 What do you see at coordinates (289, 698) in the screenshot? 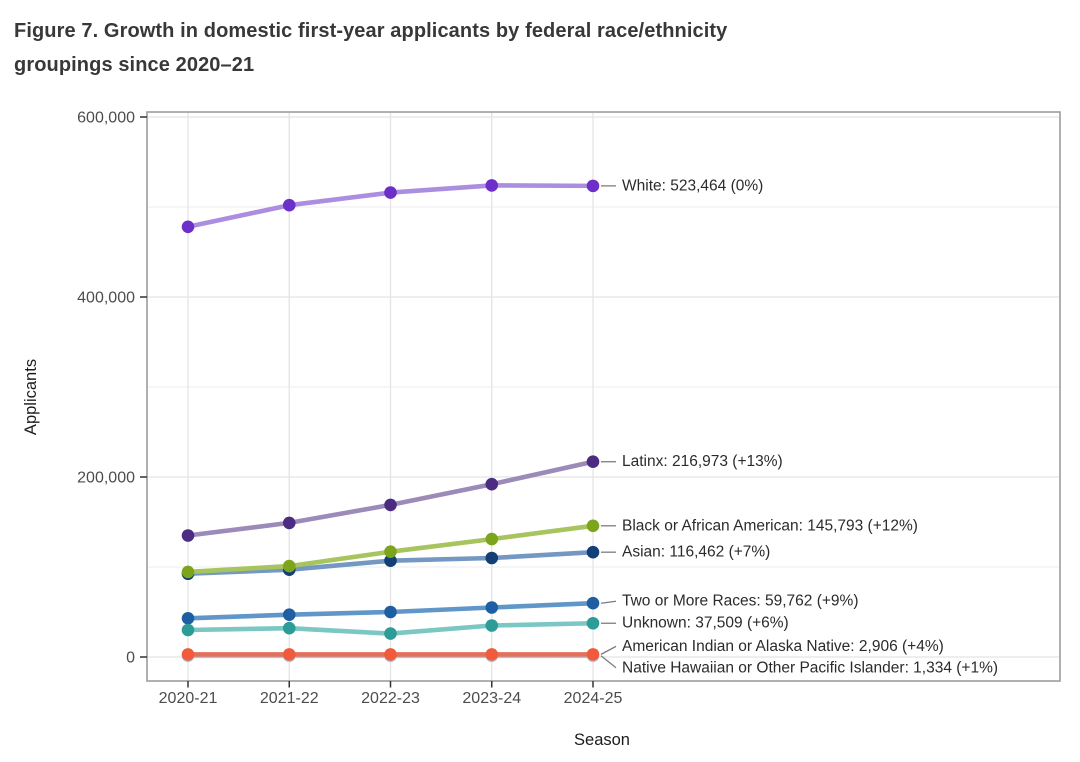
I see `x-tick-label-2021-22: 2021-22` at bounding box center [289, 698].